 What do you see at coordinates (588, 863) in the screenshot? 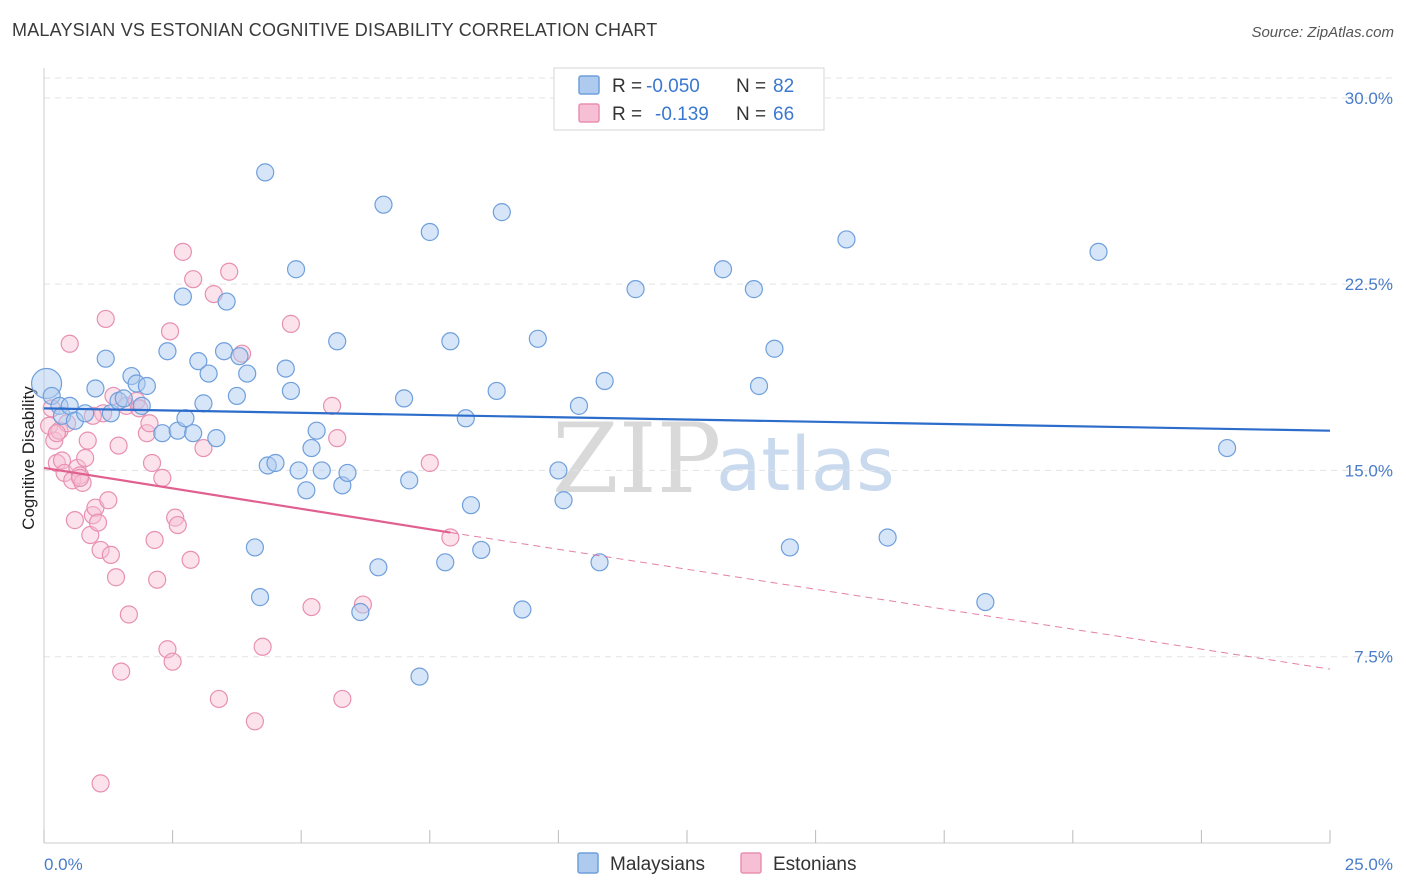
I see `series-legend-swatch-malaysians` at bounding box center [588, 863].